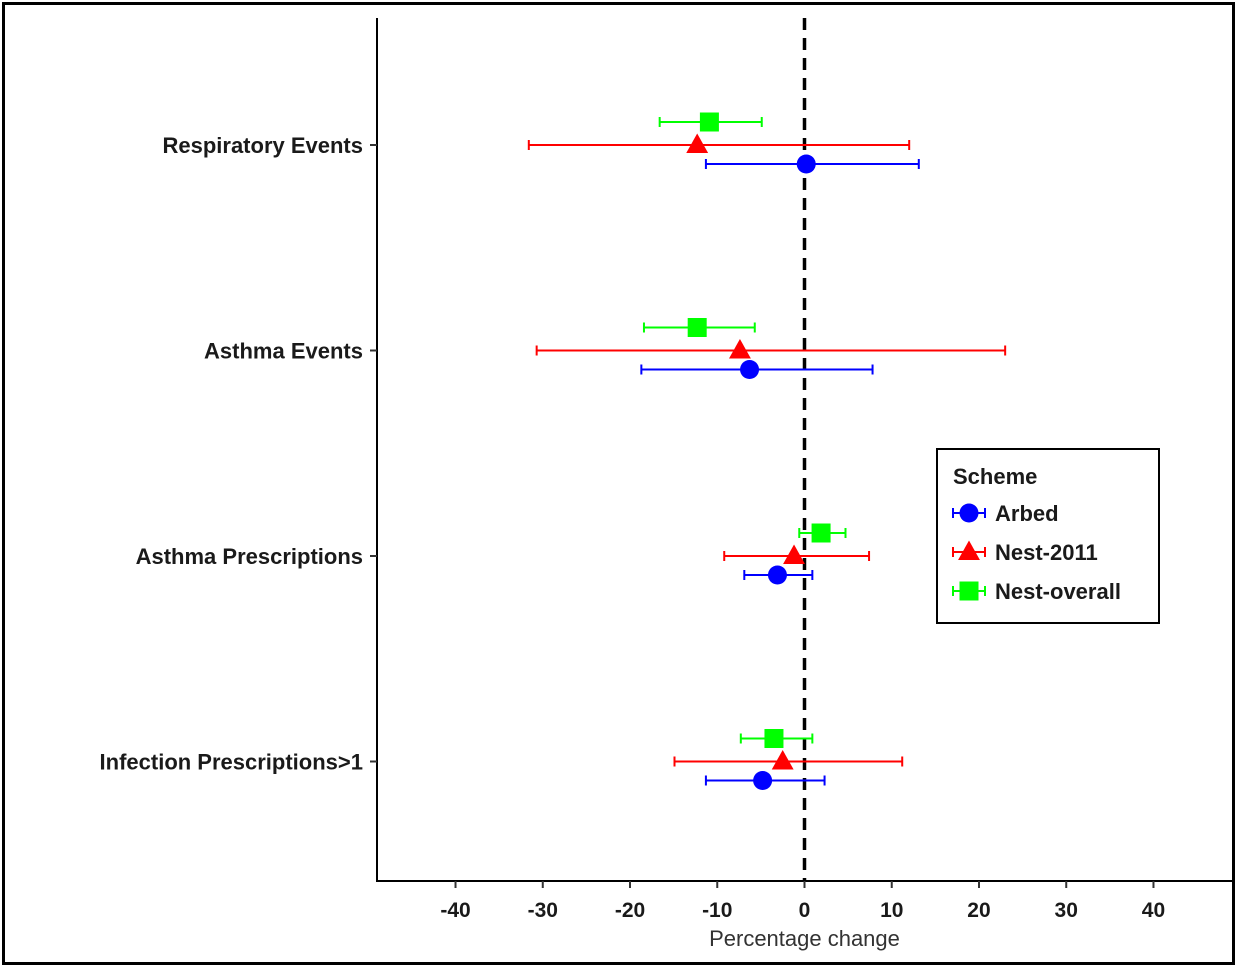  I want to click on legend-marker-square, so click(969, 591).